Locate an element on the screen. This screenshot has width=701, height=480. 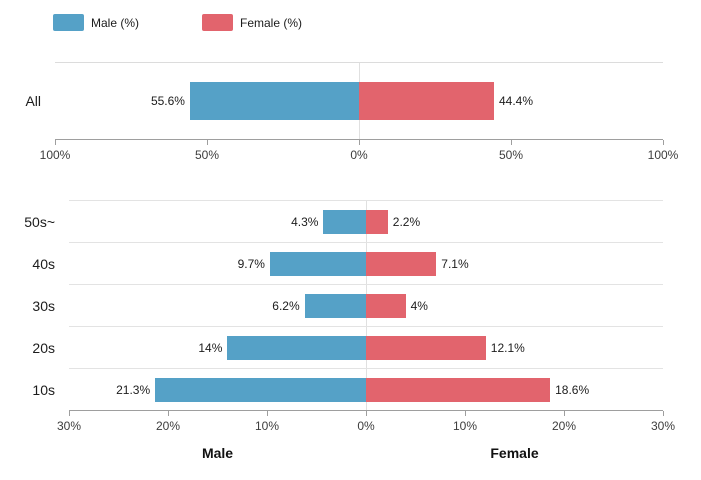
chart-row: All 55.6% 44.4% is located at coordinates (344, 101).